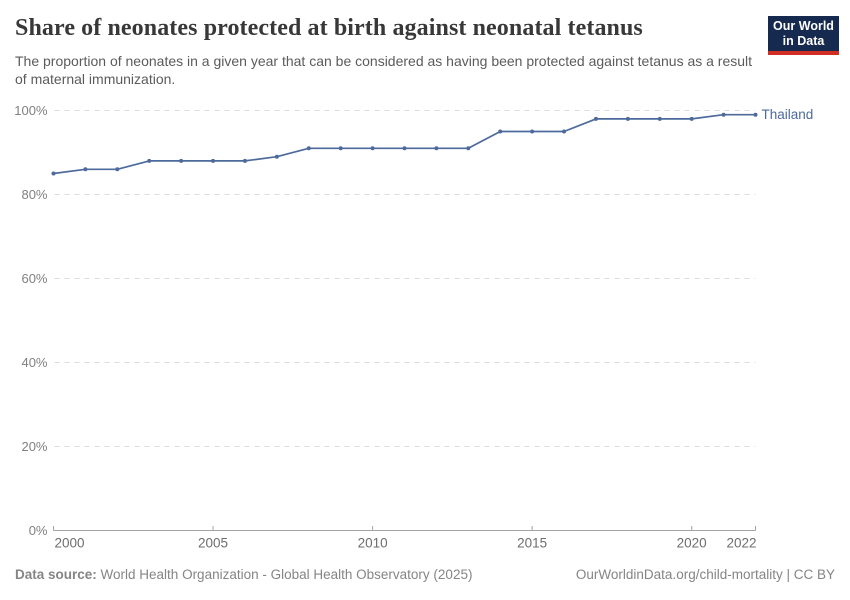  What do you see at coordinates (788, 114) in the screenshot?
I see `series-end-label: Thailand` at bounding box center [788, 114].